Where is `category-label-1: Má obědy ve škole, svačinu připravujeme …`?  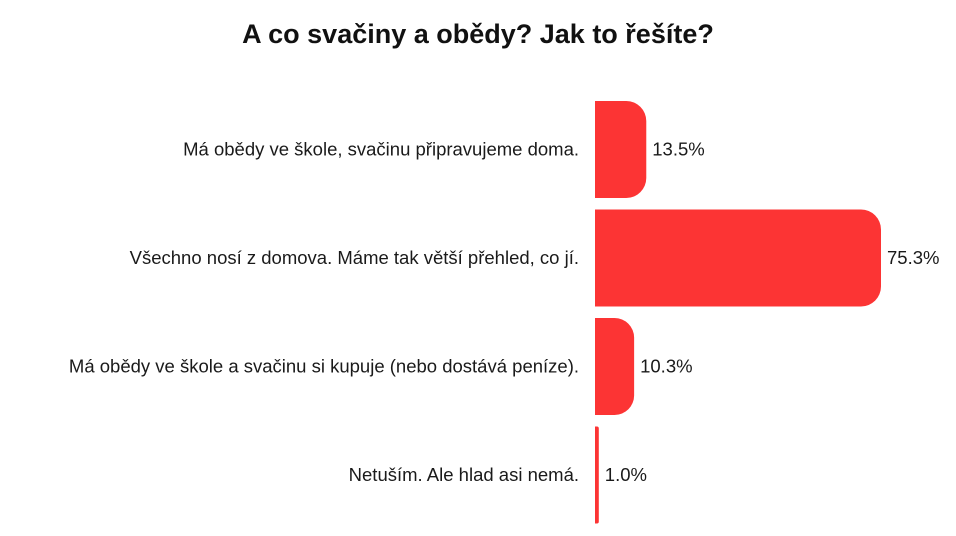
category-label-1: Má obědy ve škole, svačinu připravujeme … is located at coordinates (381, 149).